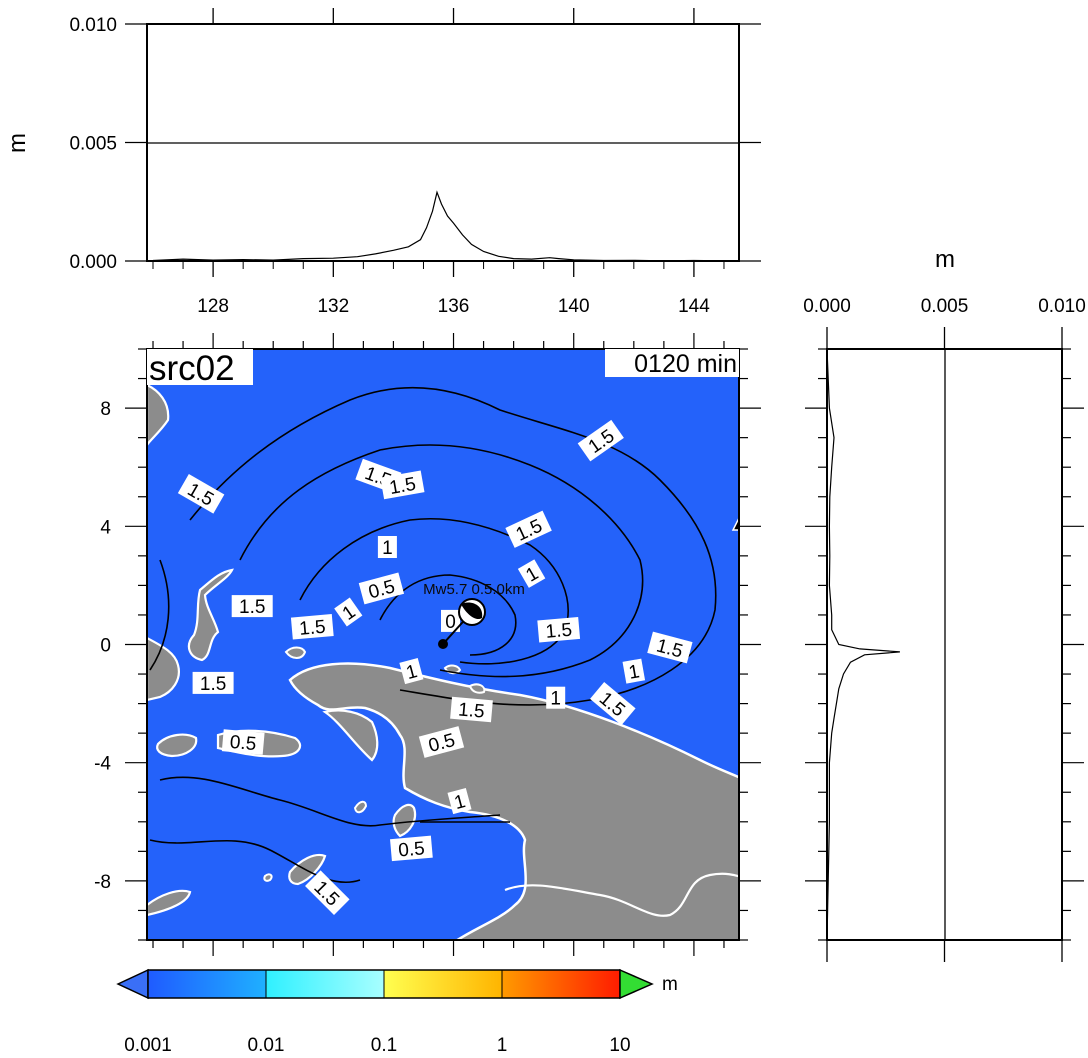 The image size is (1088, 1058). Describe the element at coordinates (93, 144) in the screenshot. I see `top-y-tick-label: 0.005` at that location.